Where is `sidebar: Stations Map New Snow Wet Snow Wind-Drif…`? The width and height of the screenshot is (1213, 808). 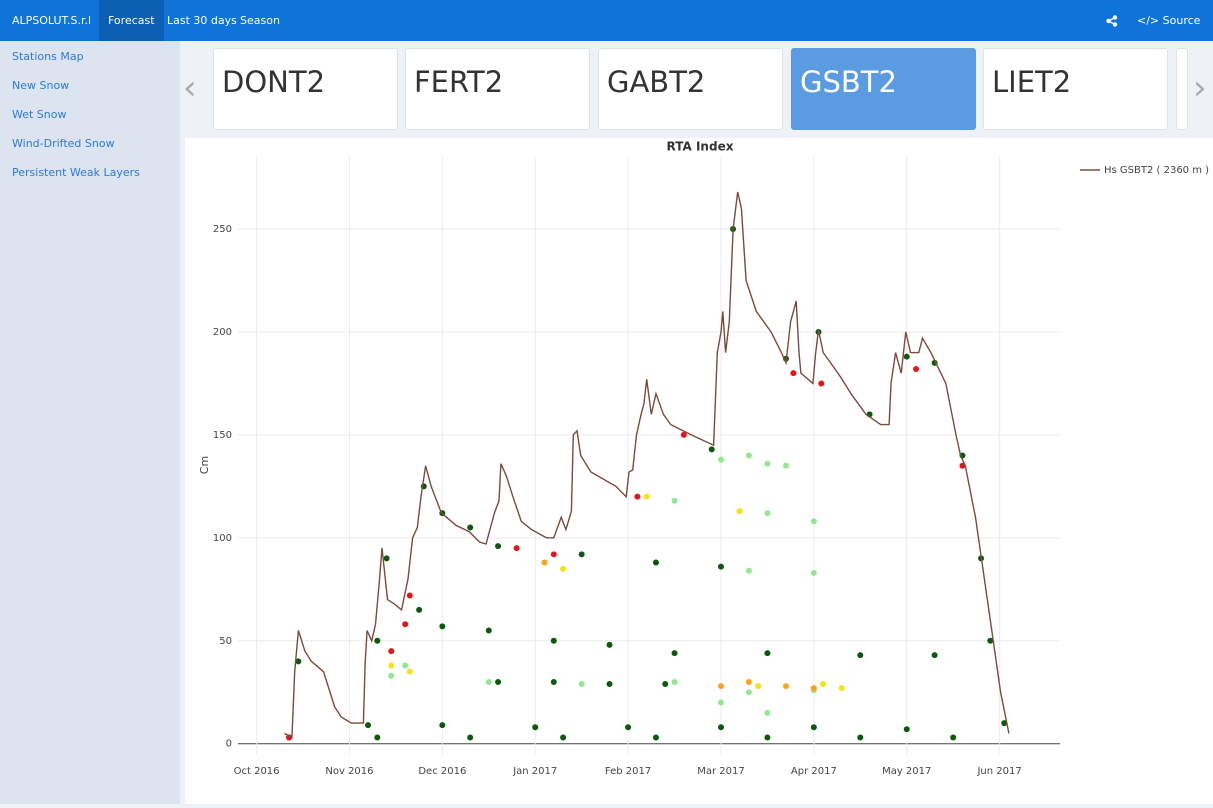
sidebar: Stations Map New Snow Wet Snow Wind-Drif… is located at coordinates (90, 422).